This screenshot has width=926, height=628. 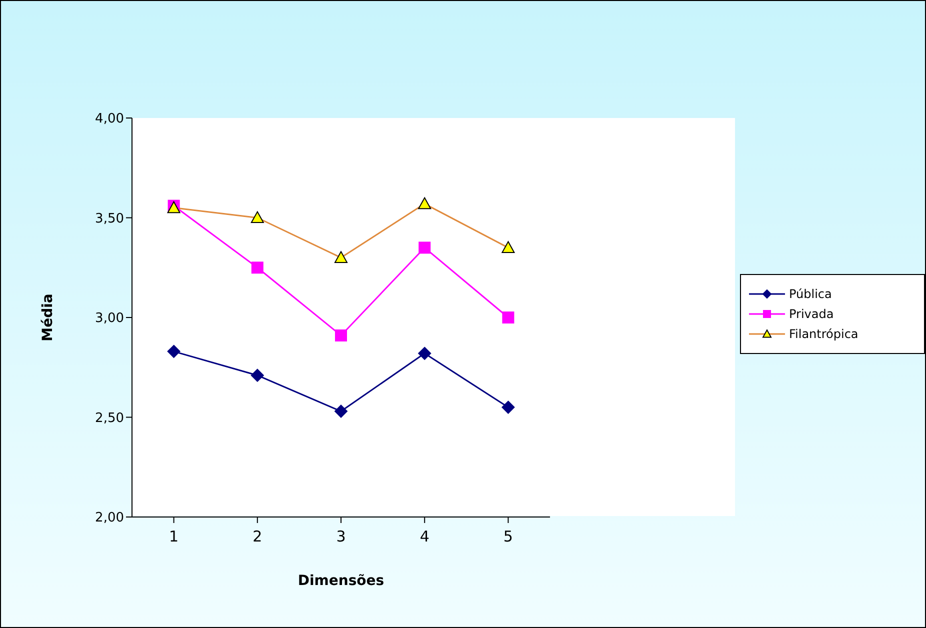 What do you see at coordinates (109, 218) in the screenshot?
I see `y-tick-label: 3,50` at bounding box center [109, 218].